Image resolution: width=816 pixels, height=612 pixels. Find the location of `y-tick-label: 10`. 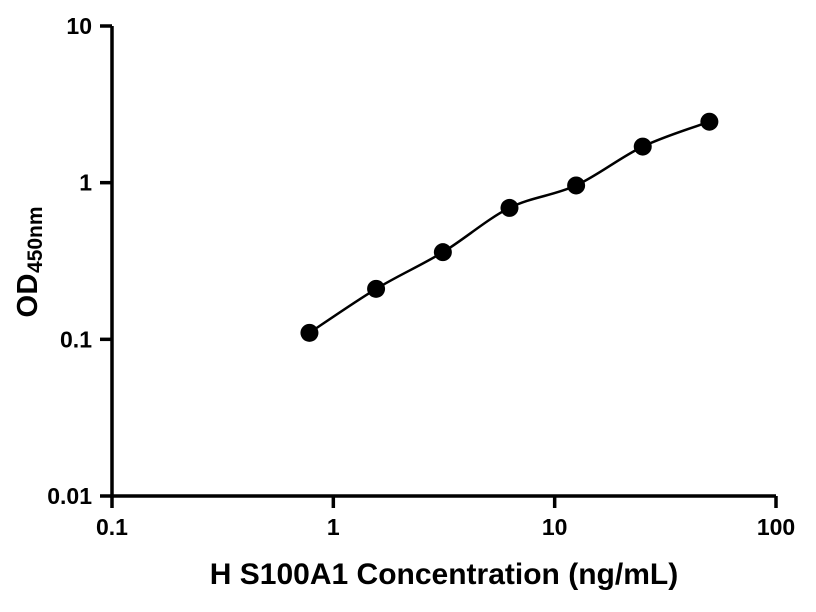

y-tick-label: 10 is located at coordinates (79, 26).